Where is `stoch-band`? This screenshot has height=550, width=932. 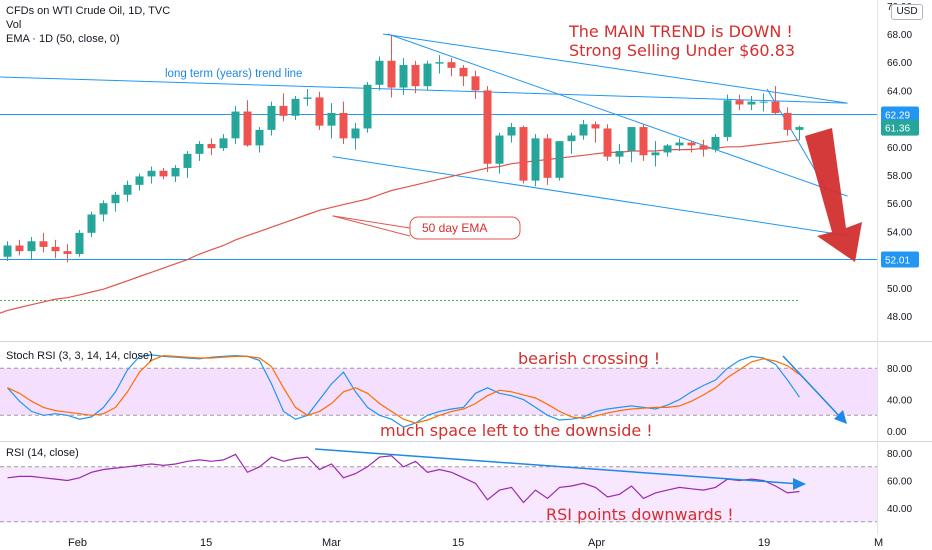 stoch-band is located at coordinates (438, 392).